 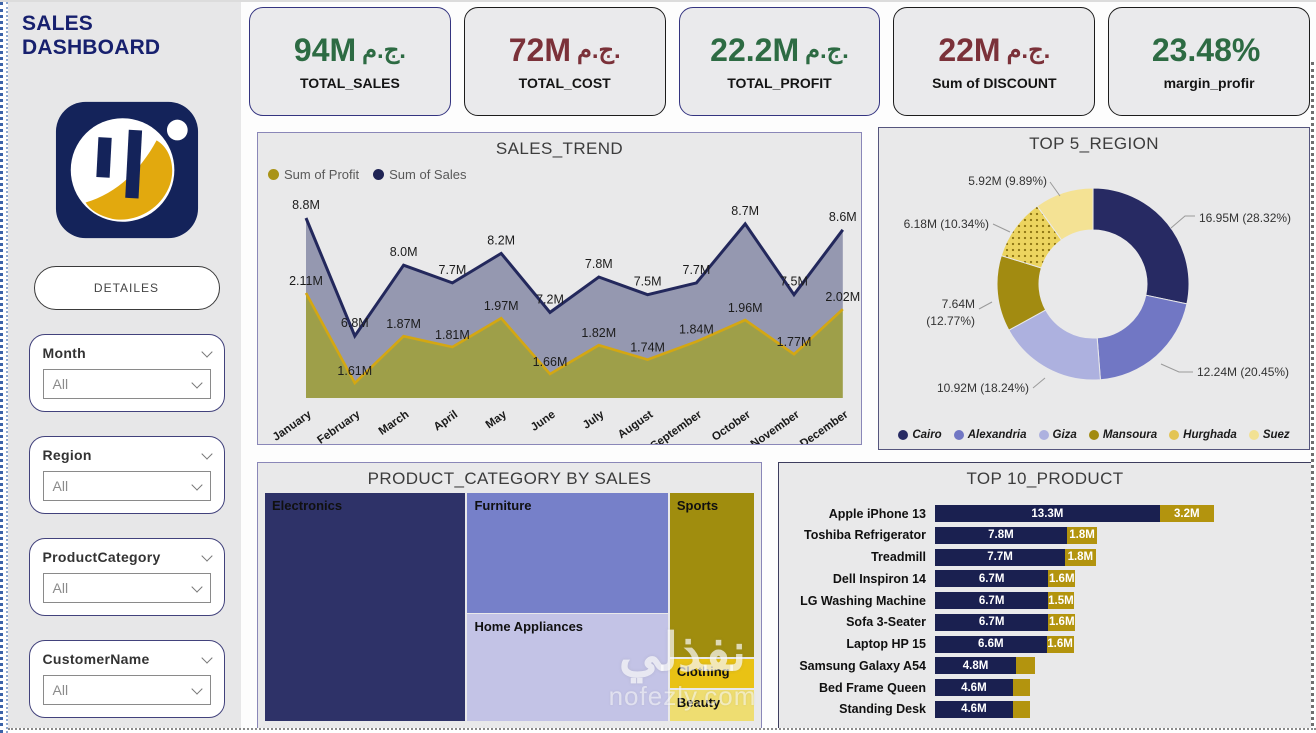 What do you see at coordinates (313, 174) in the screenshot?
I see `legend-item-profit: Sum of Profit` at bounding box center [313, 174].